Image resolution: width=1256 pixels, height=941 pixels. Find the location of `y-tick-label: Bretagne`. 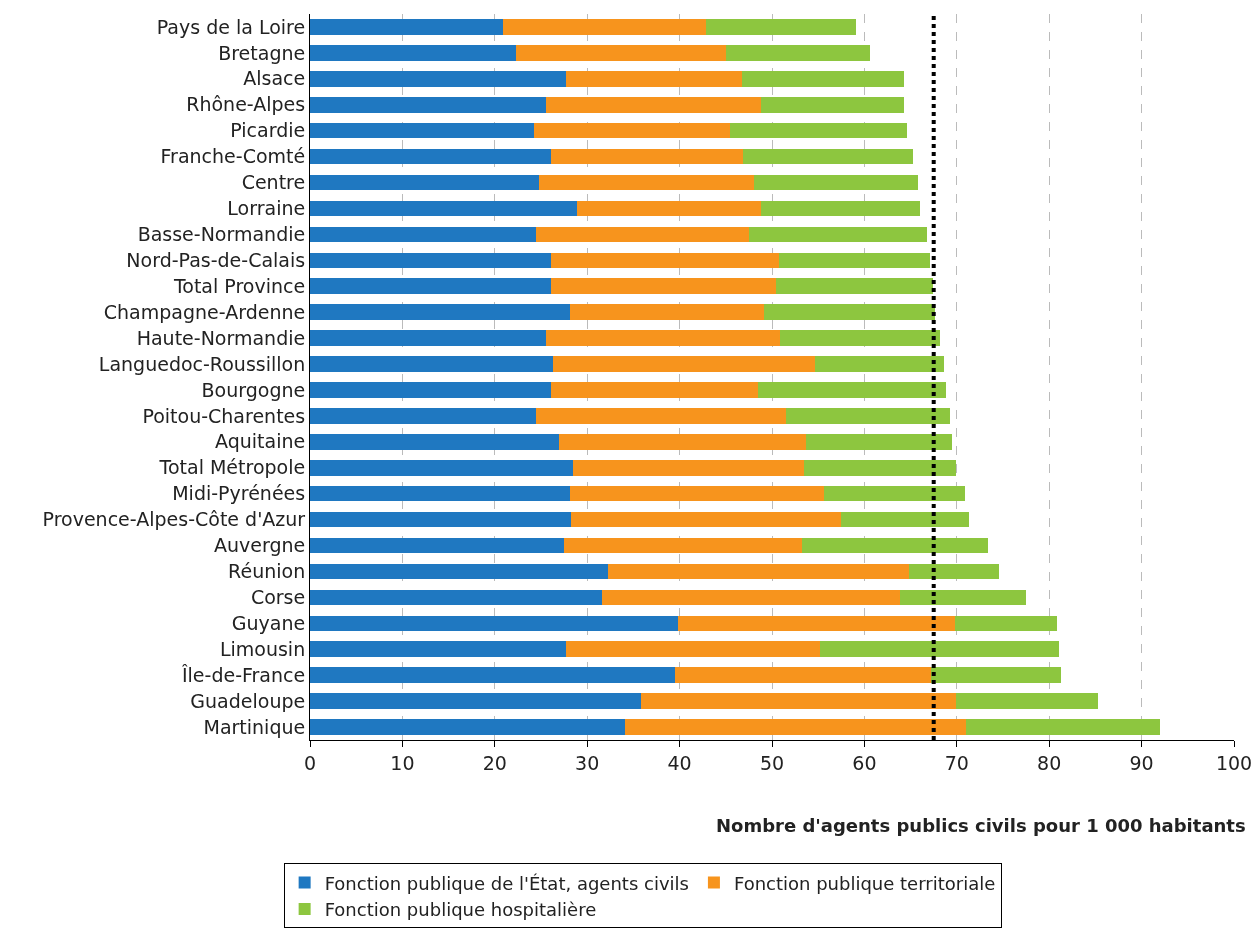

y-tick-label: Bretagne is located at coordinates (262, 52).